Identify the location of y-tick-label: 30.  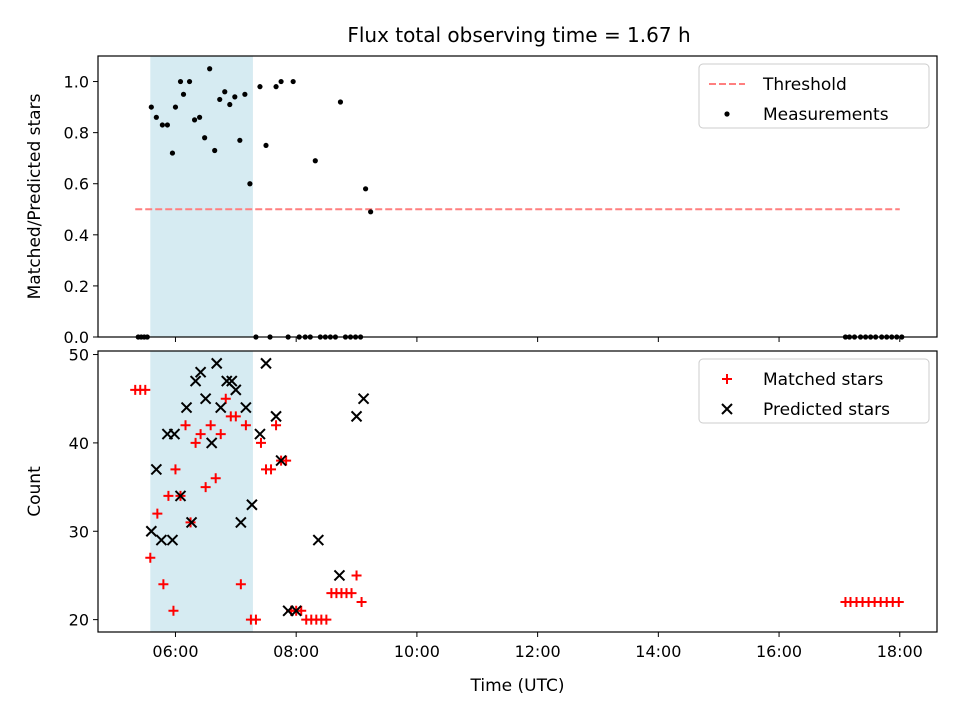
(79, 531).